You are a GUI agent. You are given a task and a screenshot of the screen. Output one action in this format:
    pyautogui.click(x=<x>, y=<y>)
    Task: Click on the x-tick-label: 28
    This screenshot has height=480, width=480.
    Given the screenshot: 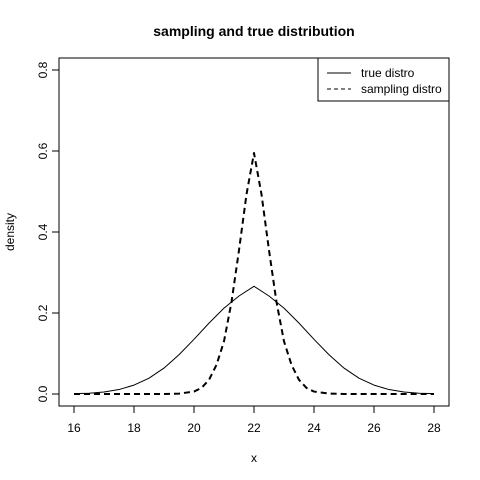 What is the action you would take?
    pyautogui.click(x=434, y=428)
    